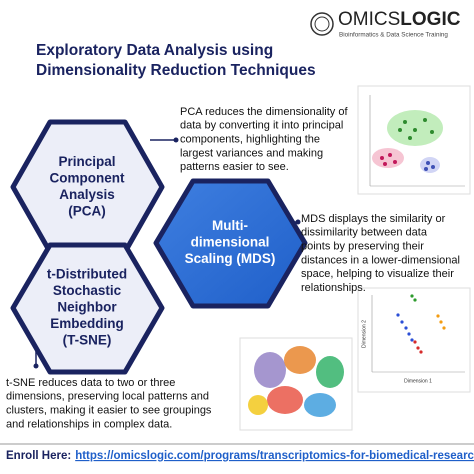  Describe the element at coordinates (380, 260) in the screenshot. I see `description-line: distances in a lower-dimensional` at that location.